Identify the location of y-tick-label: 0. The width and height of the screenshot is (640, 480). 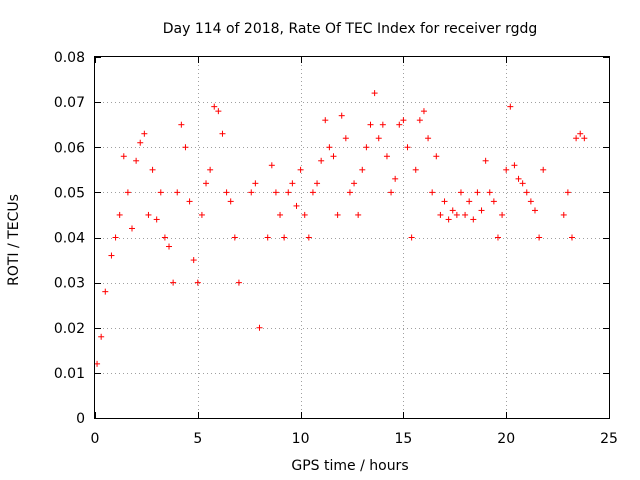
(80, 419).